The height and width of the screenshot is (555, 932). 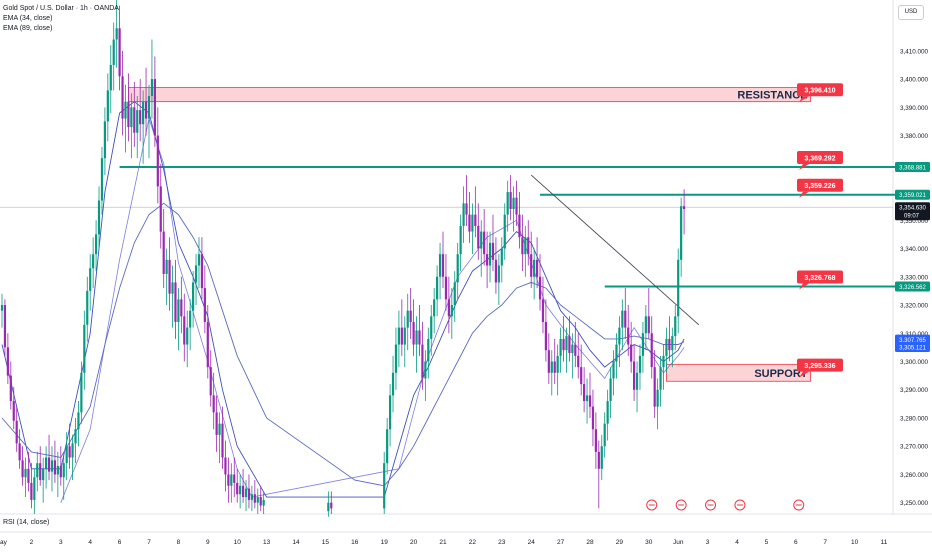 What do you see at coordinates (120, 542) in the screenshot?
I see `x-tick-label: 6` at bounding box center [120, 542].